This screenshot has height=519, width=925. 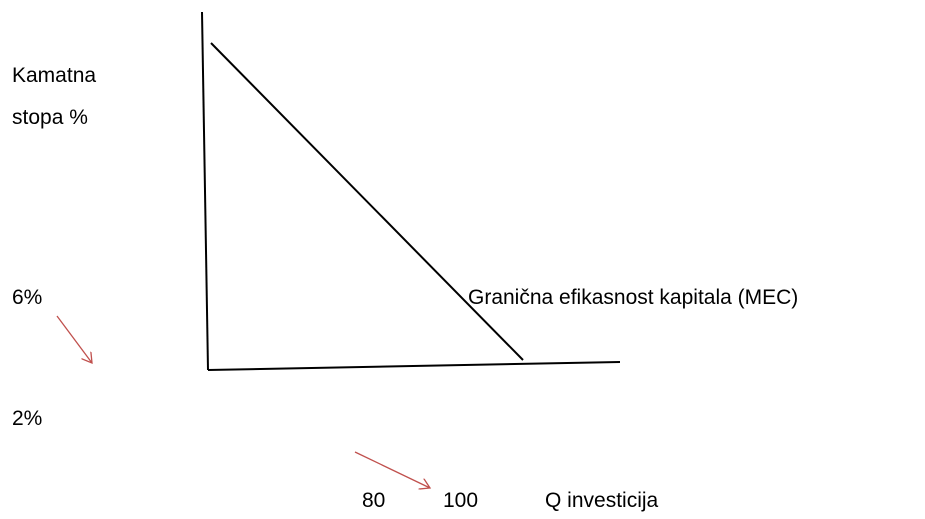 I want to click on y-axis-label: Kamatna, so click(x=54, y=75).